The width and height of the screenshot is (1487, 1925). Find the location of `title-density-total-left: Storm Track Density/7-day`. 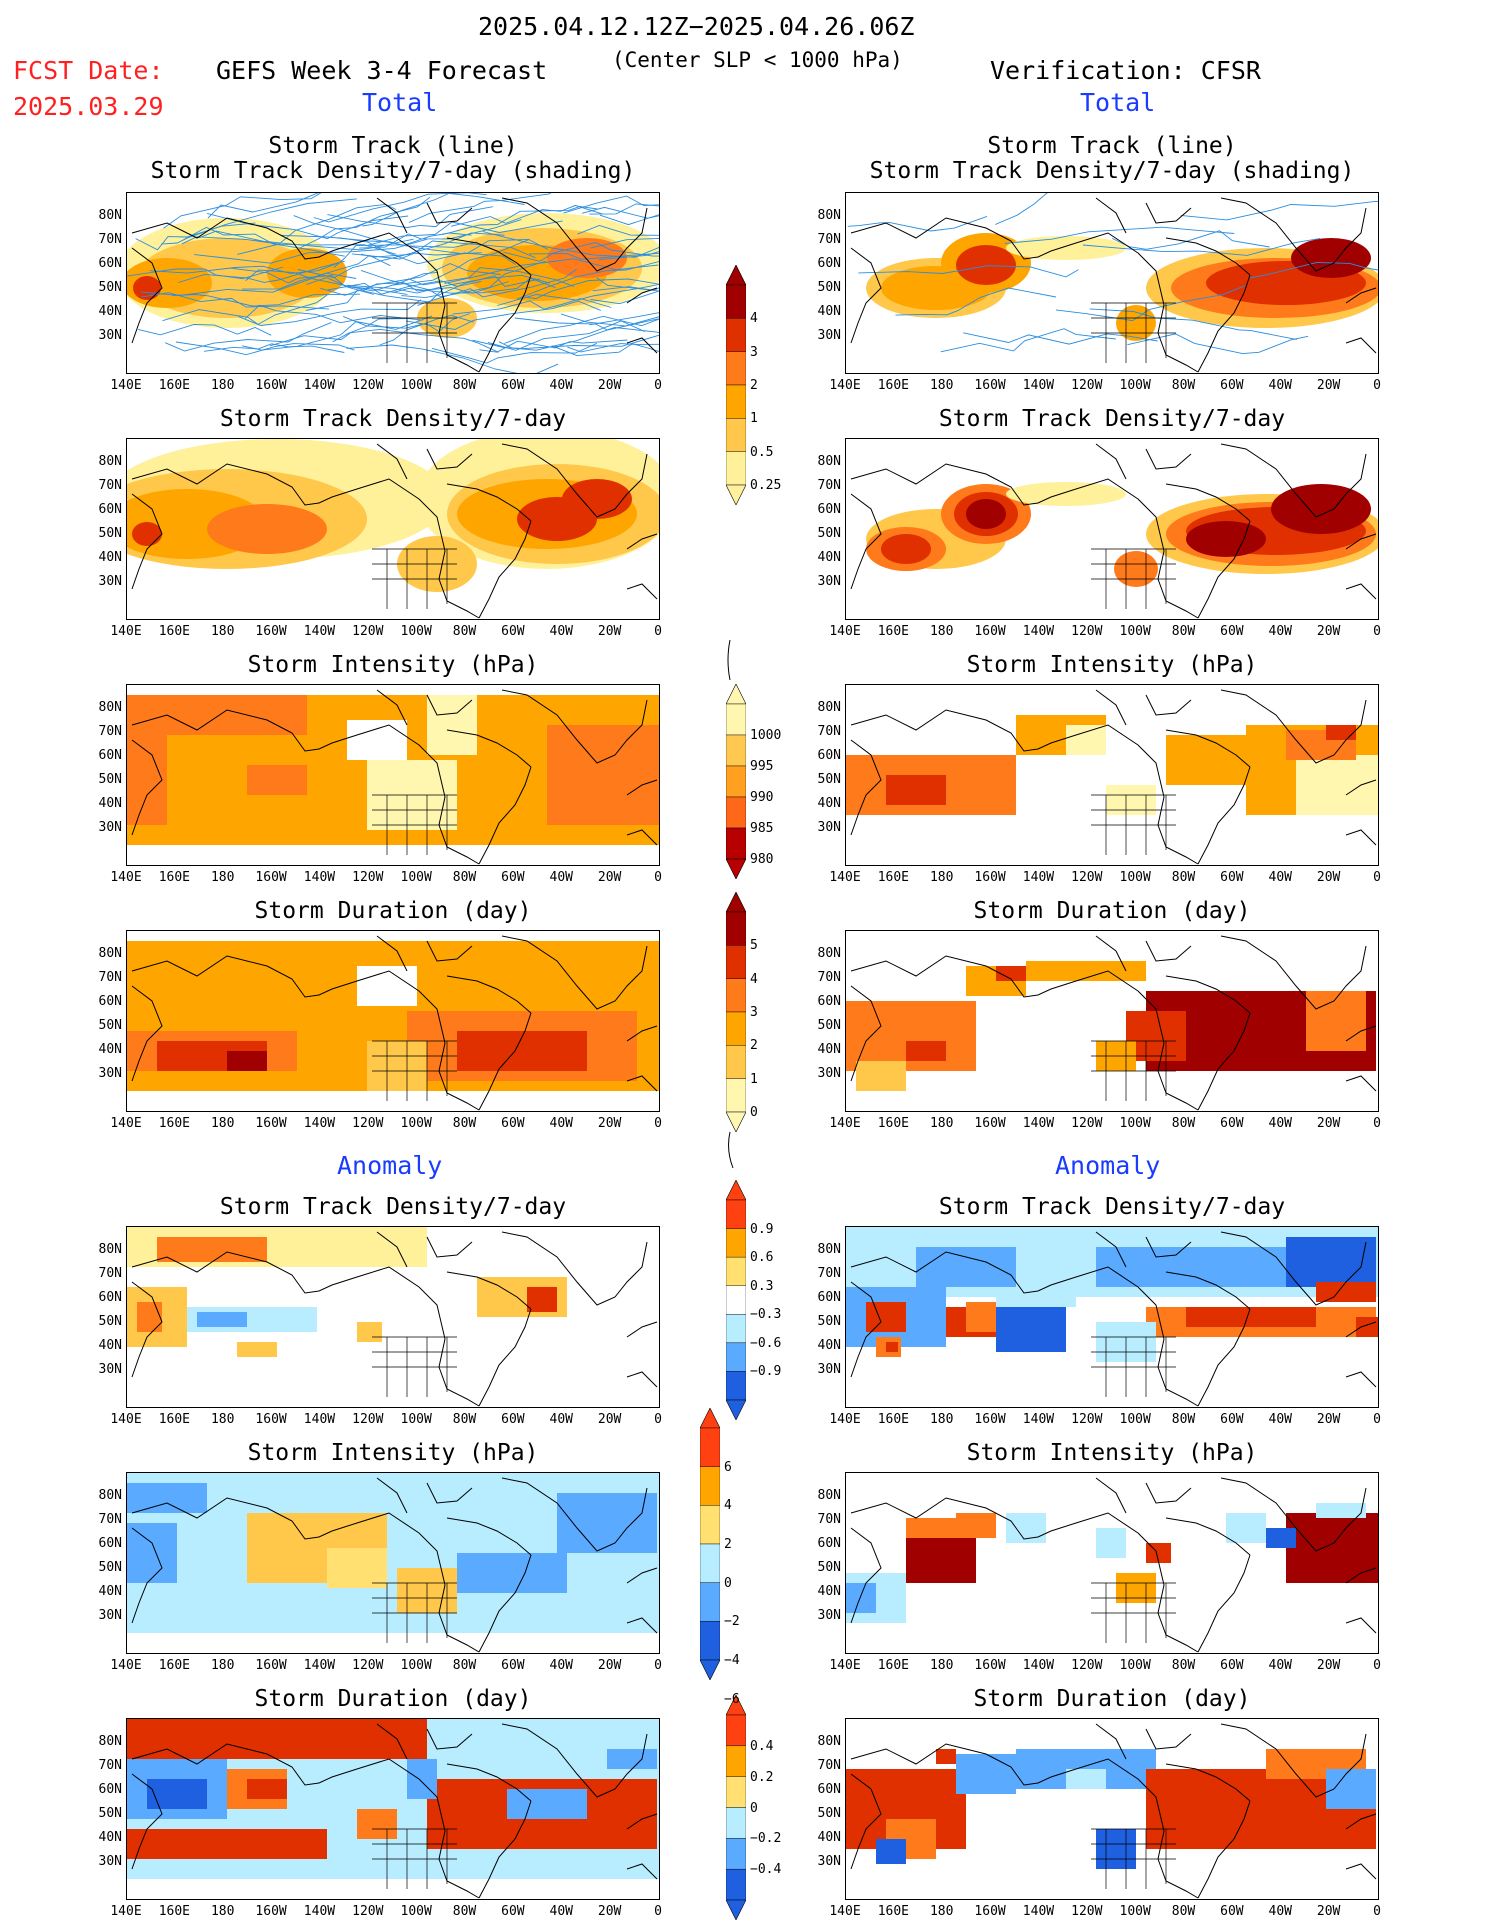

title-density-total-left: Storm Track Density/7-day is located at coordinates (393, 419).